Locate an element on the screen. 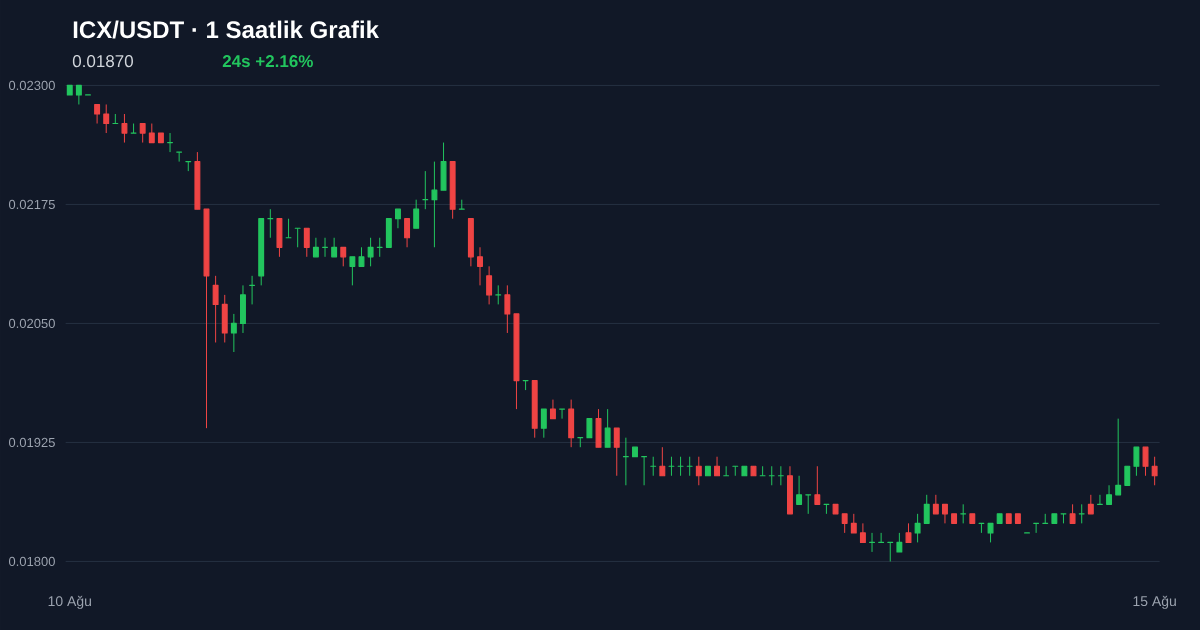 This screenshot has height=630, width=1200. x-tick-label: 10 Ağu is located at coordinates (69, 602).